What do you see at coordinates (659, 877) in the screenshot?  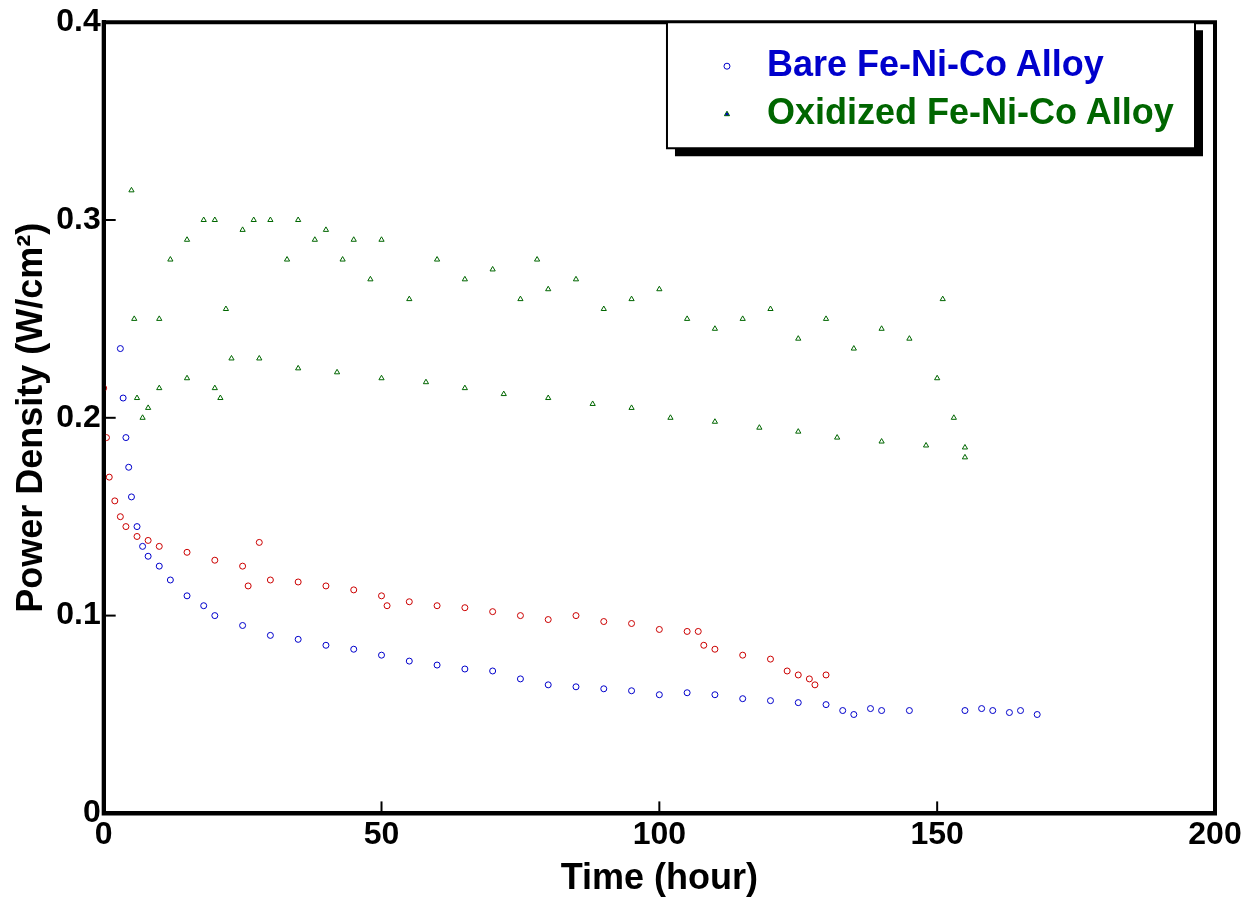 I see `x-axis-title: Time (hour)` at bounding box center [659, 877].